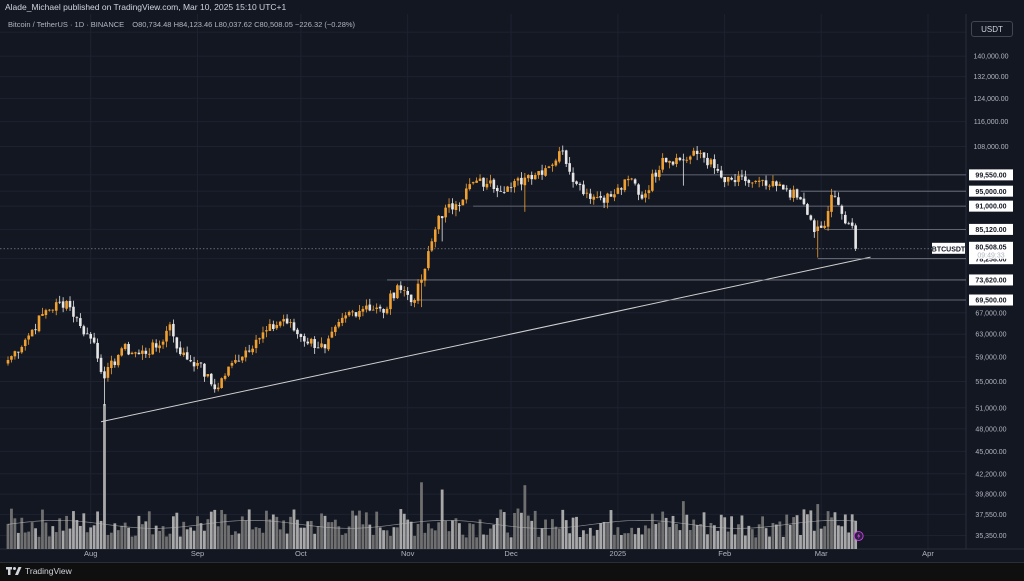  Describe the element at coordinates (992, 29) in the screenshot. I see `currency-button: USDT` at that location.